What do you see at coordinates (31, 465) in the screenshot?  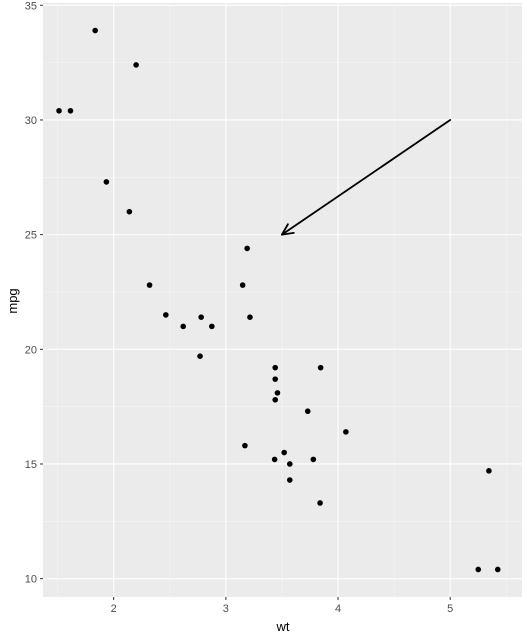 I see `y-tick-label: 15` at bounding box center [31, 465].